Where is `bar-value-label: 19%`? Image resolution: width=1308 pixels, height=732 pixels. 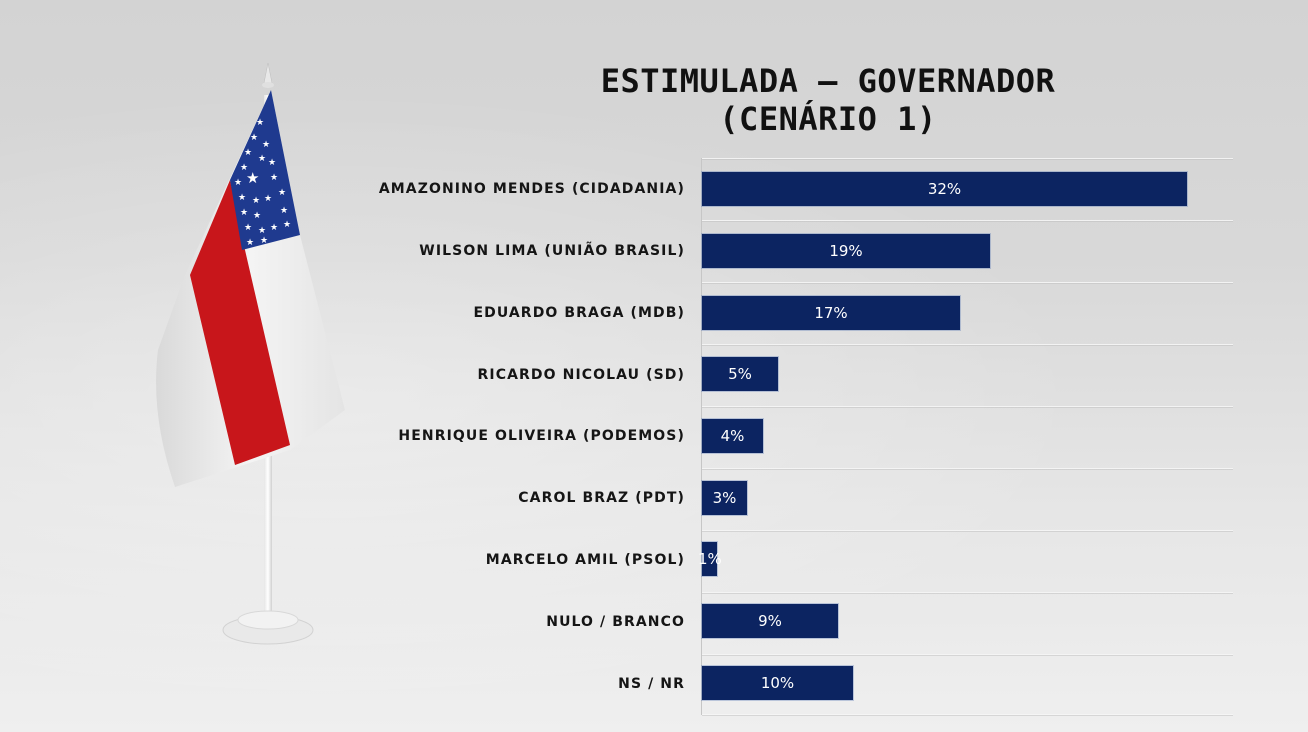 bar-value-label: 19% is located at coordinates (846, 251).